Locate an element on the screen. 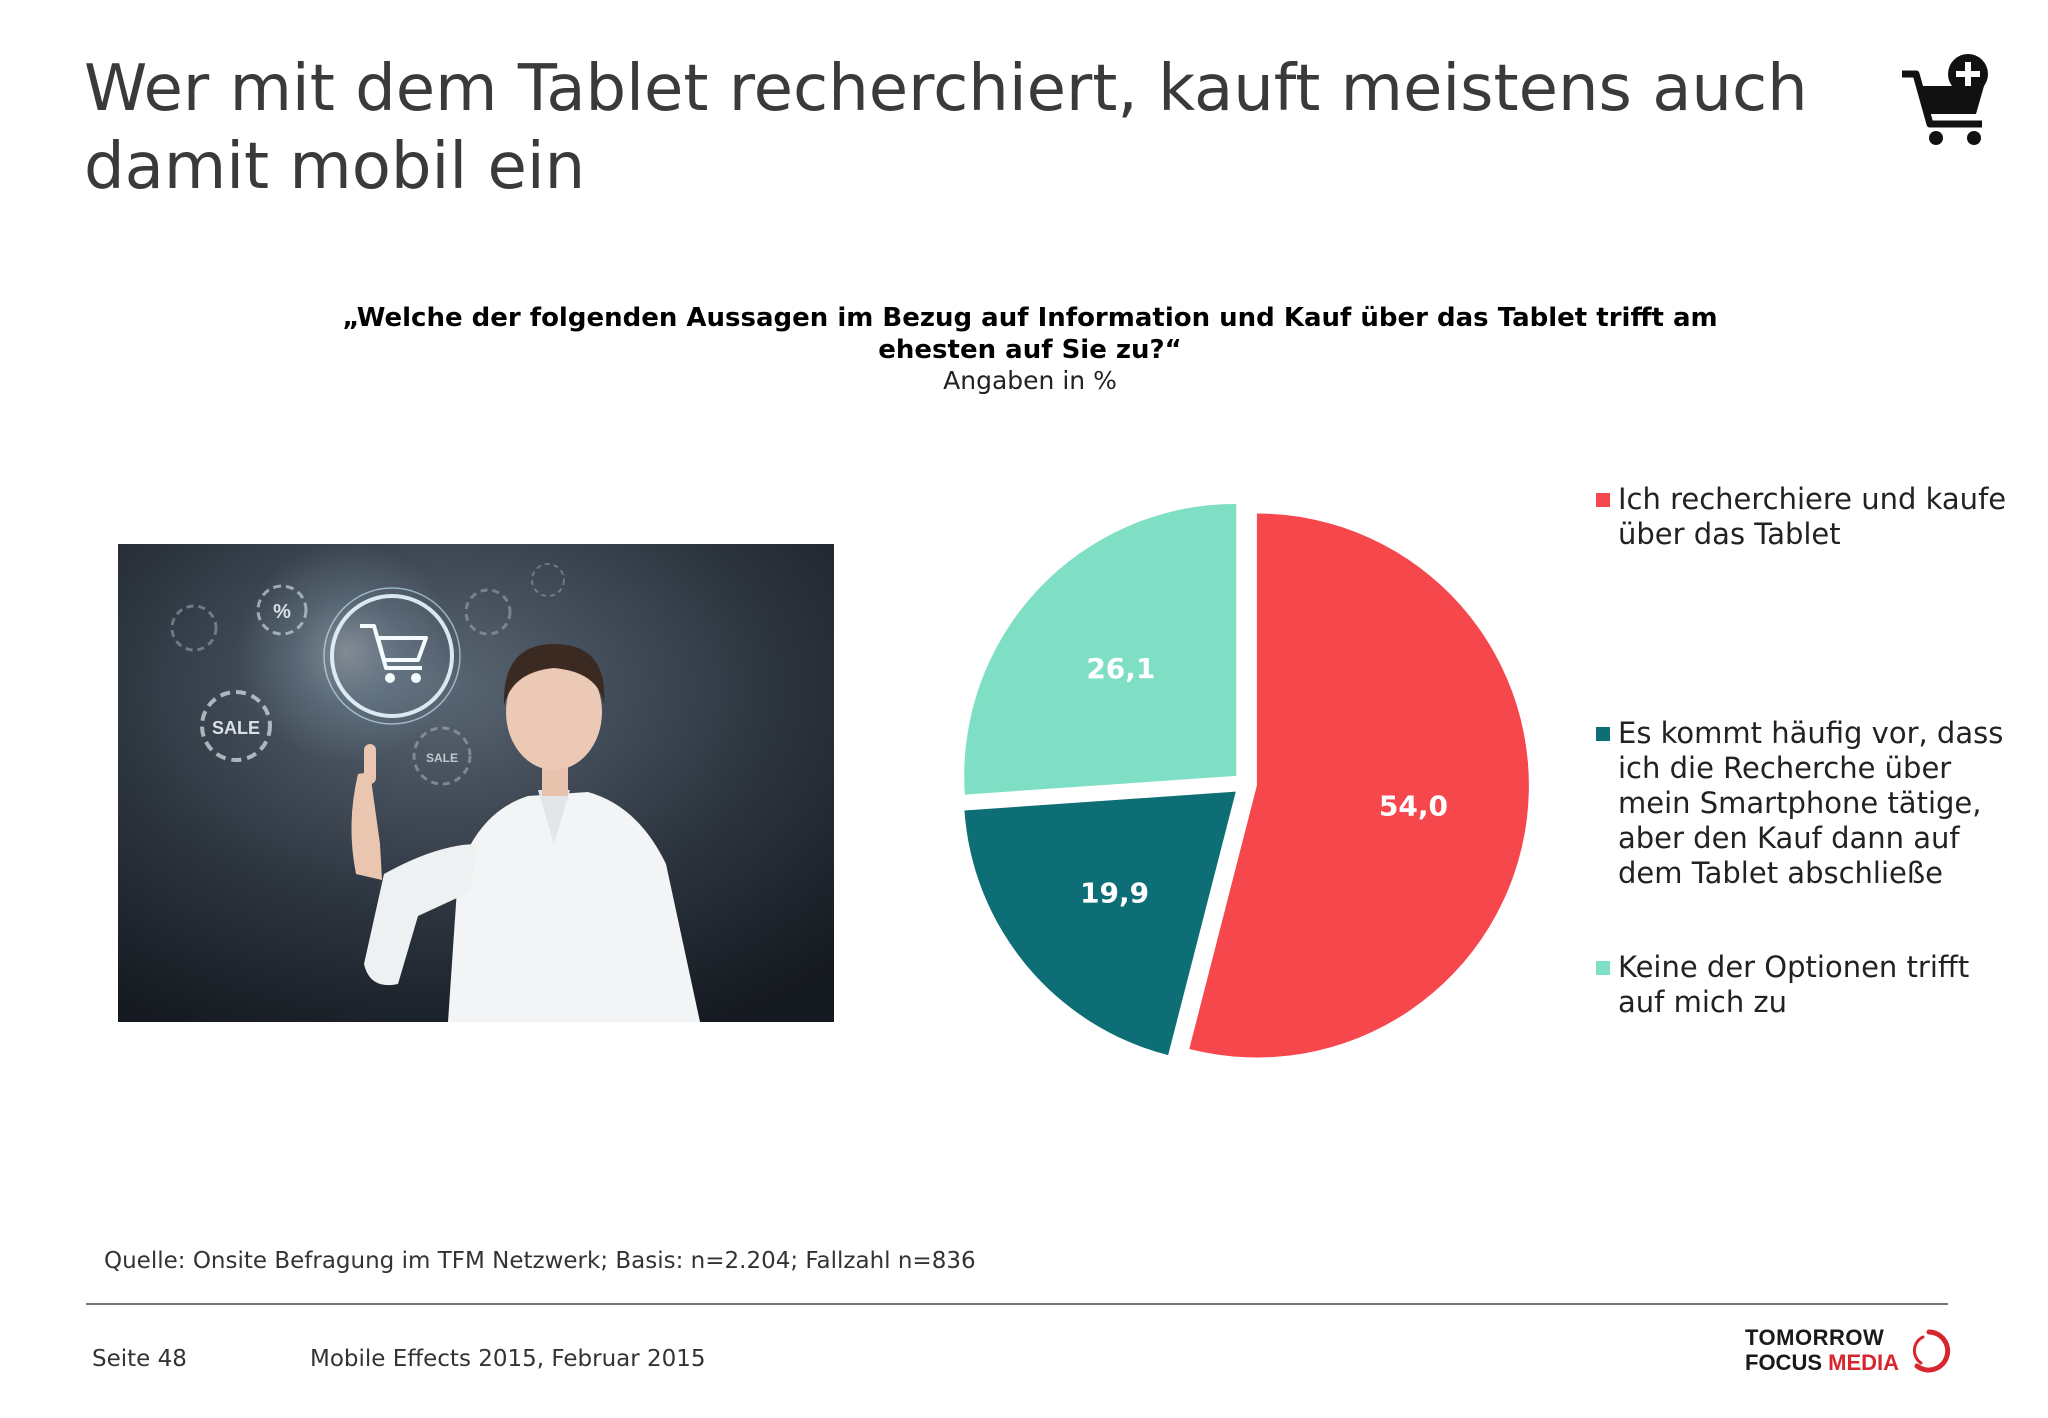 This screenshot has height=1418, width=2048. pie-slice-none is located at coordinates (1100, 649).